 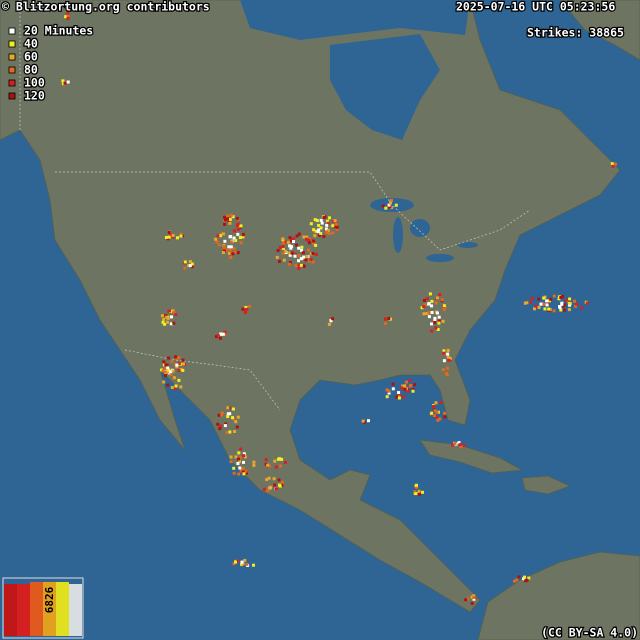 What do you see at coordinates (398, 235) in the screenshot?
I see `lake-michigan` at bounding box center [398, 235].